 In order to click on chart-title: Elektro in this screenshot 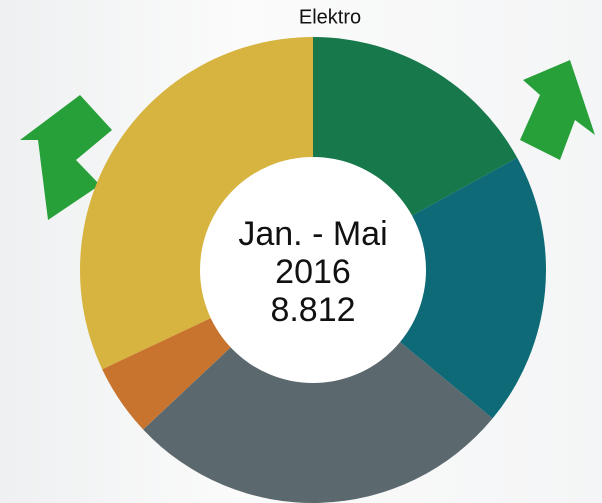, I will do `click(330, 17)`.